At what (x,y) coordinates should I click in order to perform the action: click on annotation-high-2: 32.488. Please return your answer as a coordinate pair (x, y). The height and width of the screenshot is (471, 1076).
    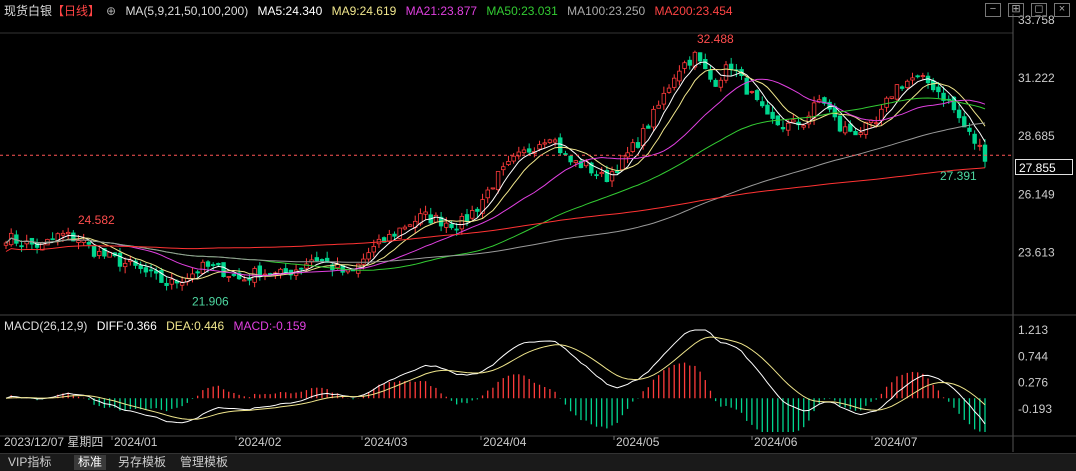
    Looking at the image, I should click on (715, 39).